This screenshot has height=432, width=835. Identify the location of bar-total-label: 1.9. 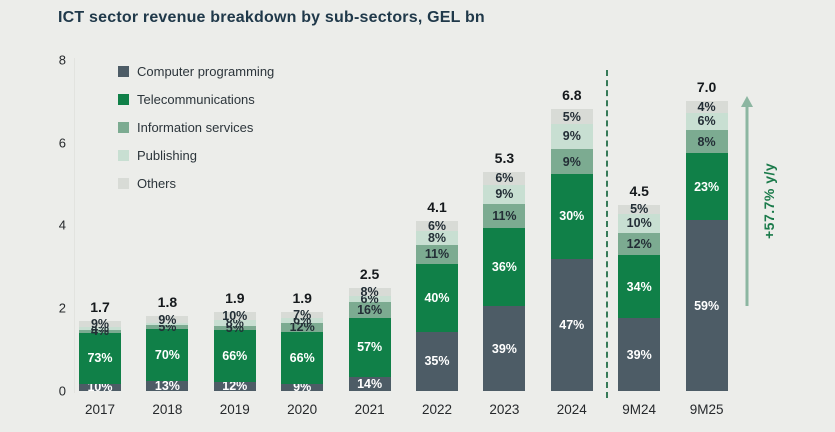
(302, 298).